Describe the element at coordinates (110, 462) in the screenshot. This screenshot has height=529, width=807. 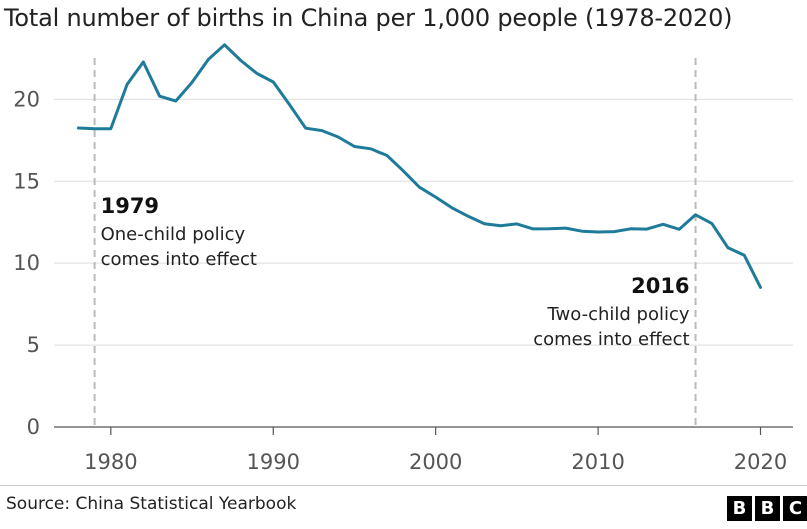
I see `x-tick-label: 1980` at that location.